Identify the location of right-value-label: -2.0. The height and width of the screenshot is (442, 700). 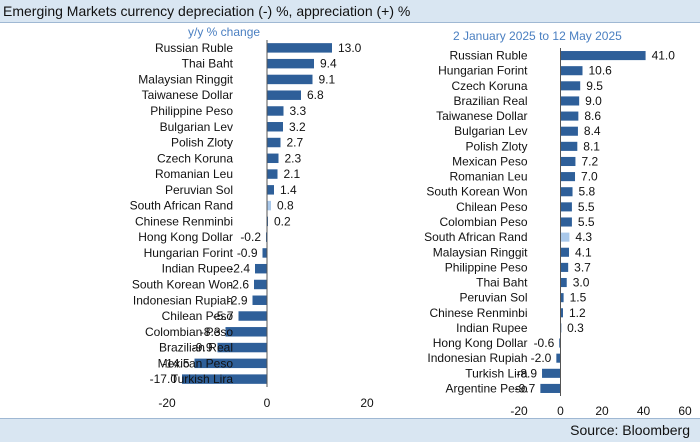
(541, 358).